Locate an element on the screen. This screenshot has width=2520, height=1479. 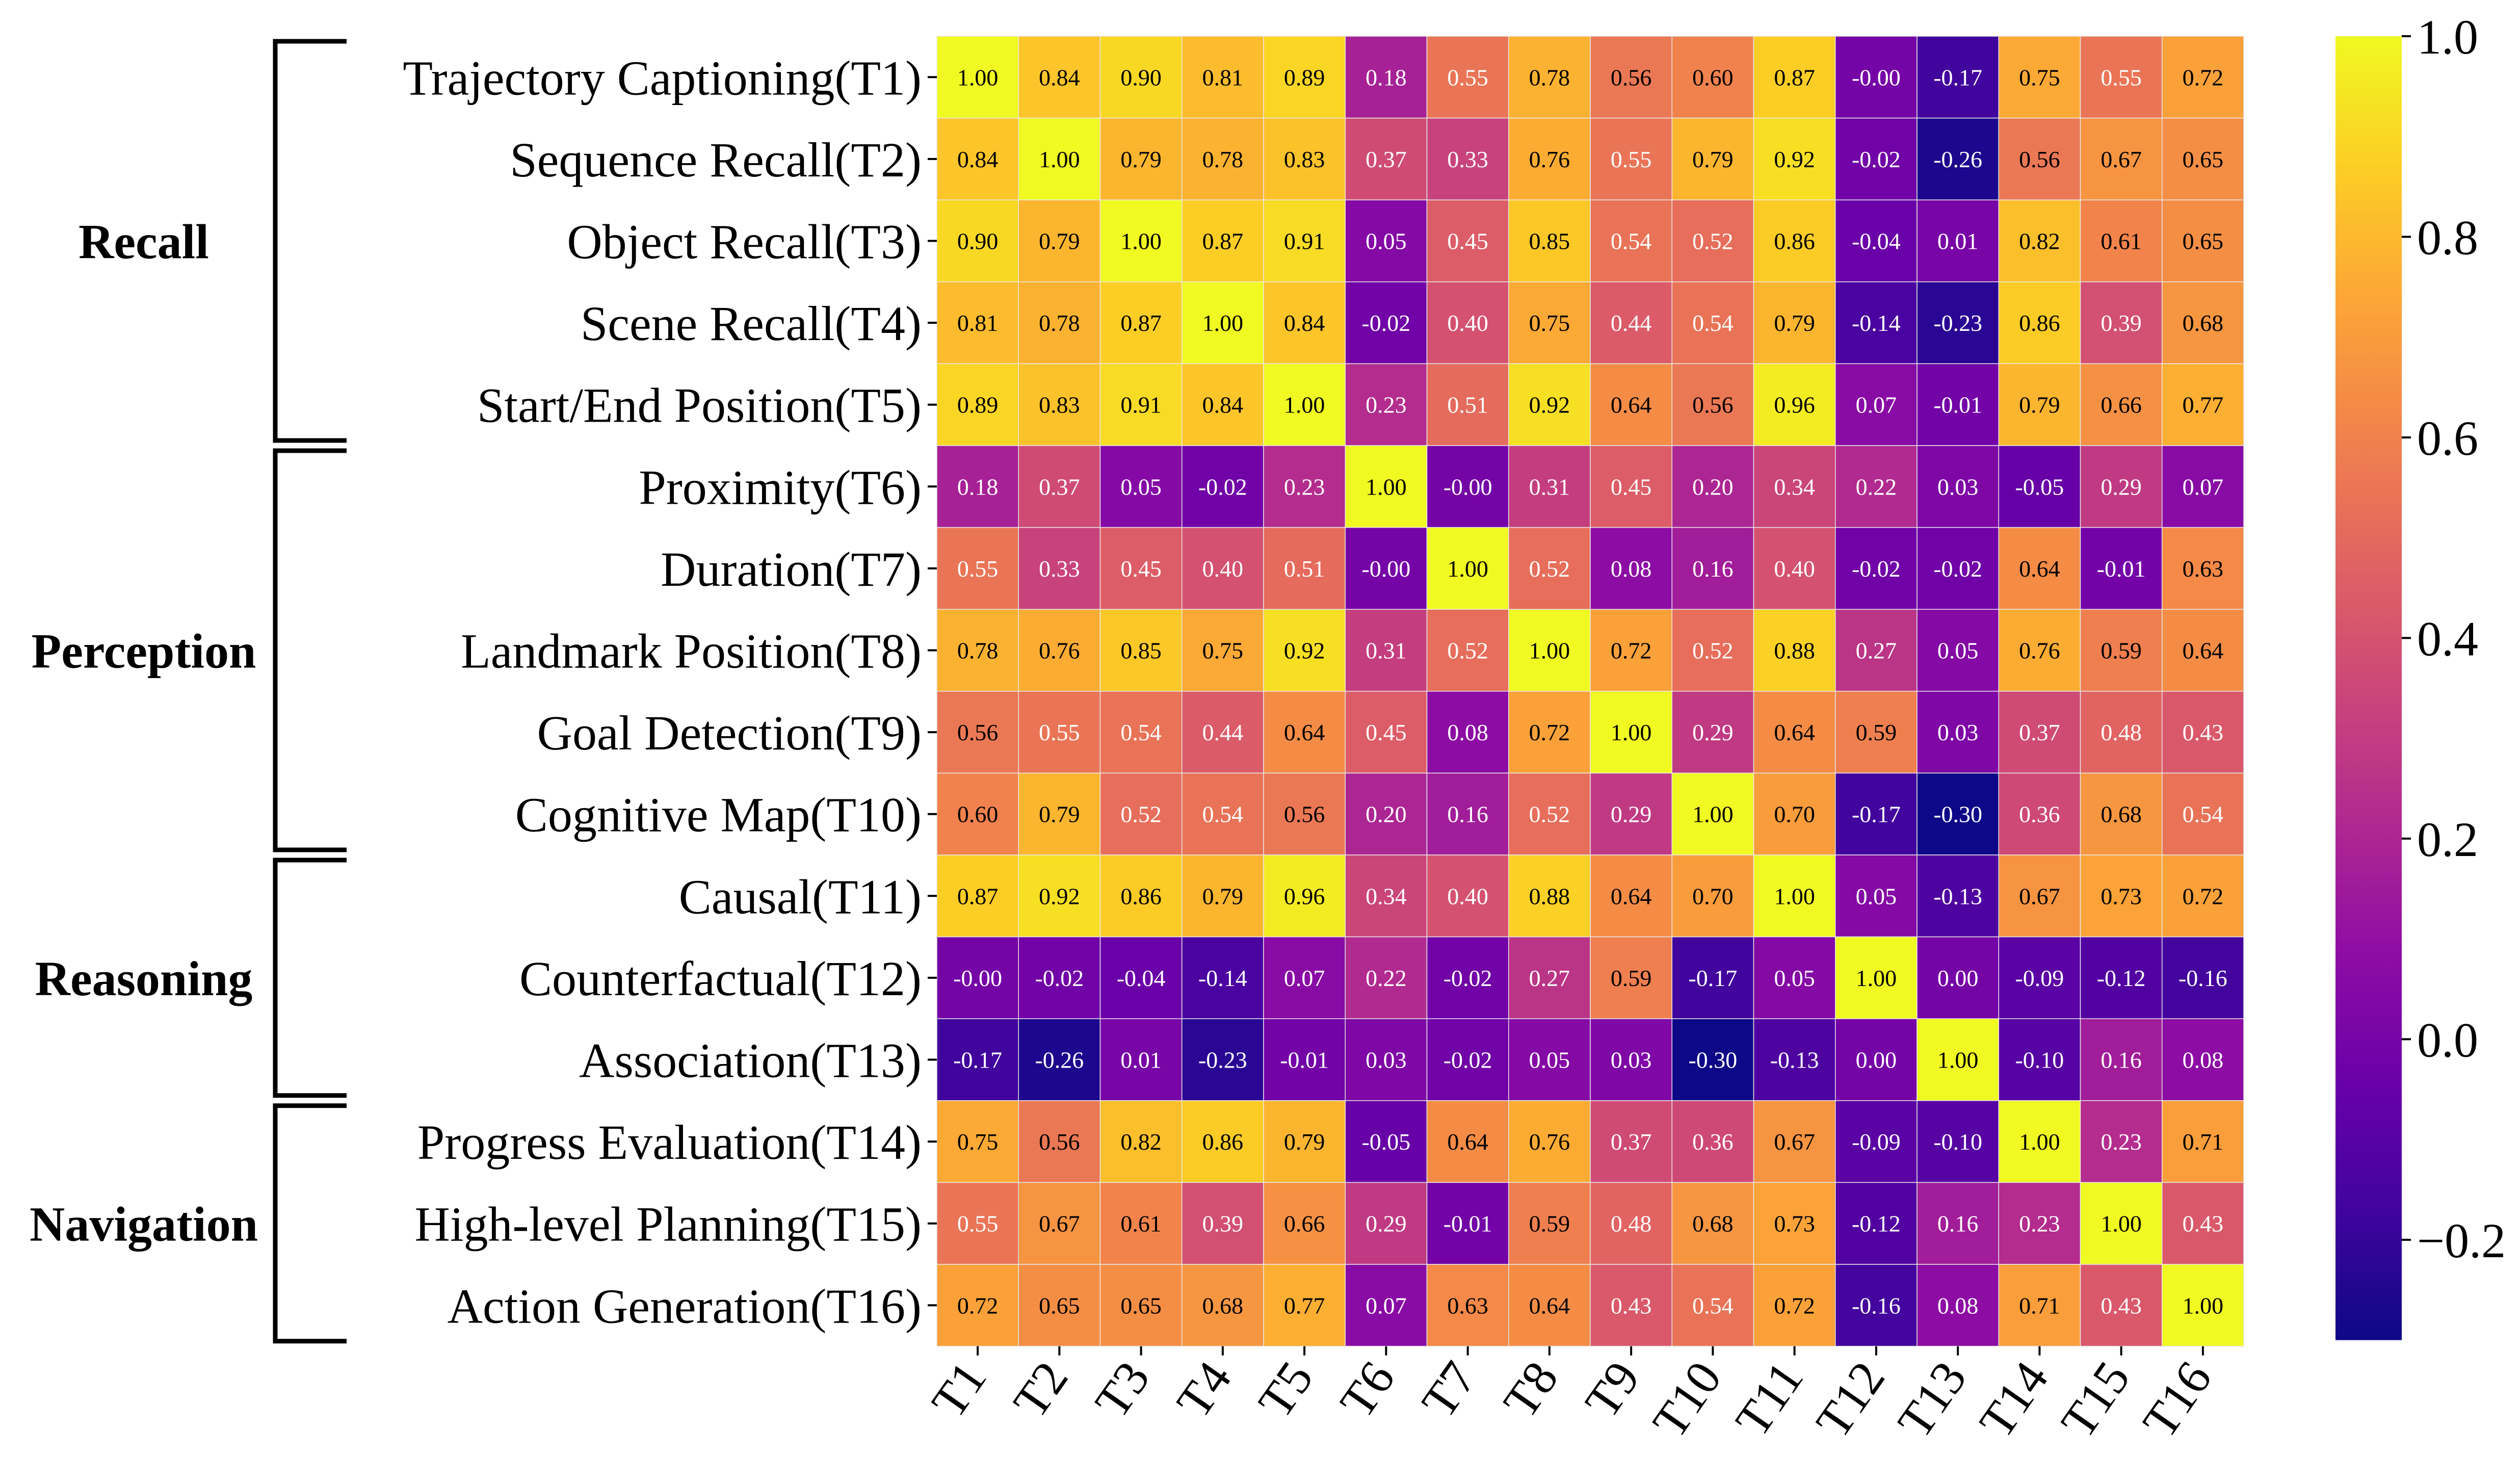
cell-value-label: 0.43 is located at coordinates (1631, 1305).